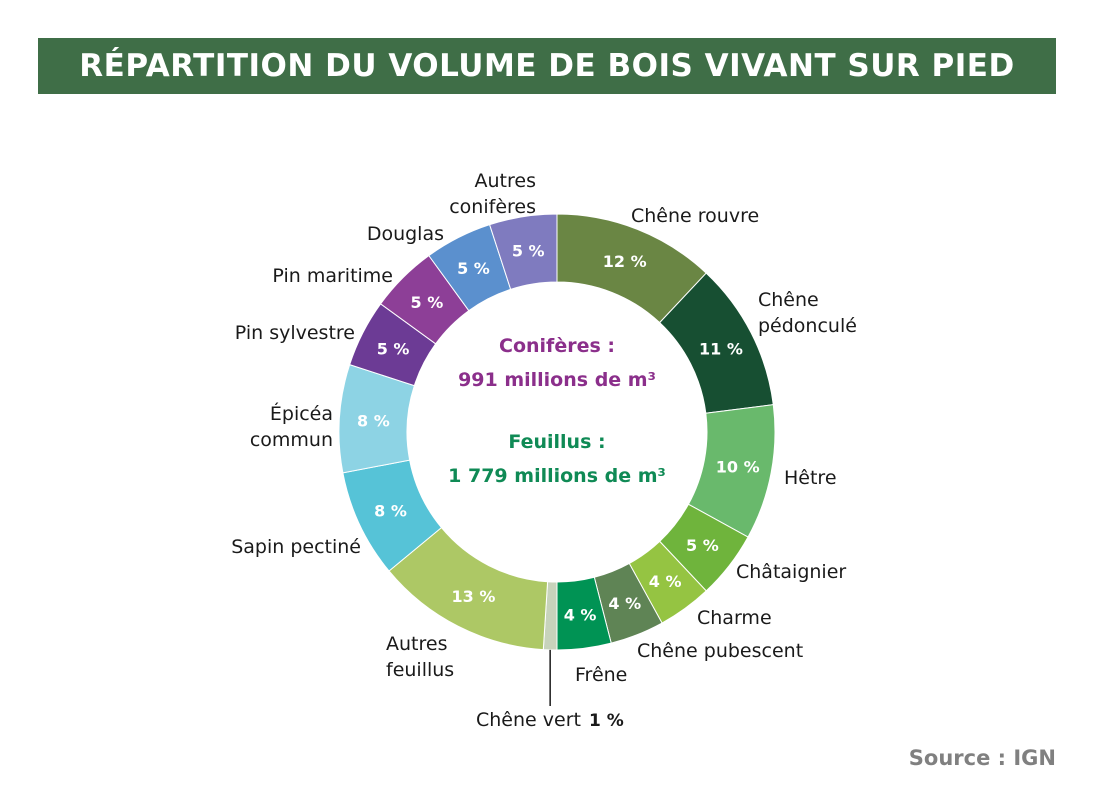 This screenshot has height=800, width=1114. What do you see at coordinates (734, 618) in the screenshot?
I see `slice-name-label: Charme` at bounding box center [734, 618].